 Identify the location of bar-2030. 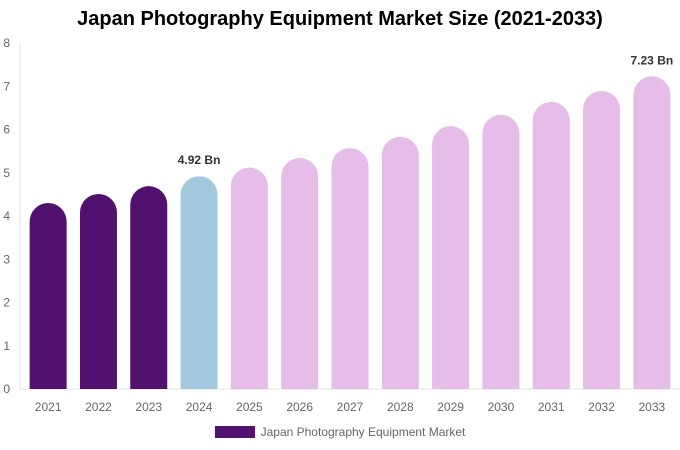
(501, 251).